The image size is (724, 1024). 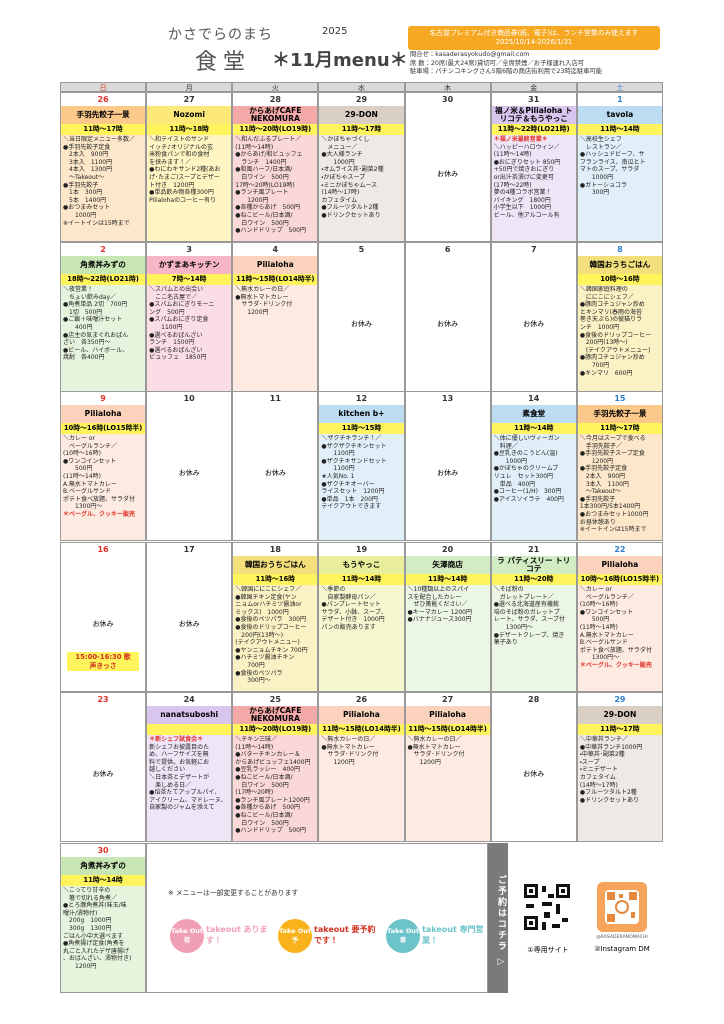 I want to click on date: 22, so click(x=620, y=549).